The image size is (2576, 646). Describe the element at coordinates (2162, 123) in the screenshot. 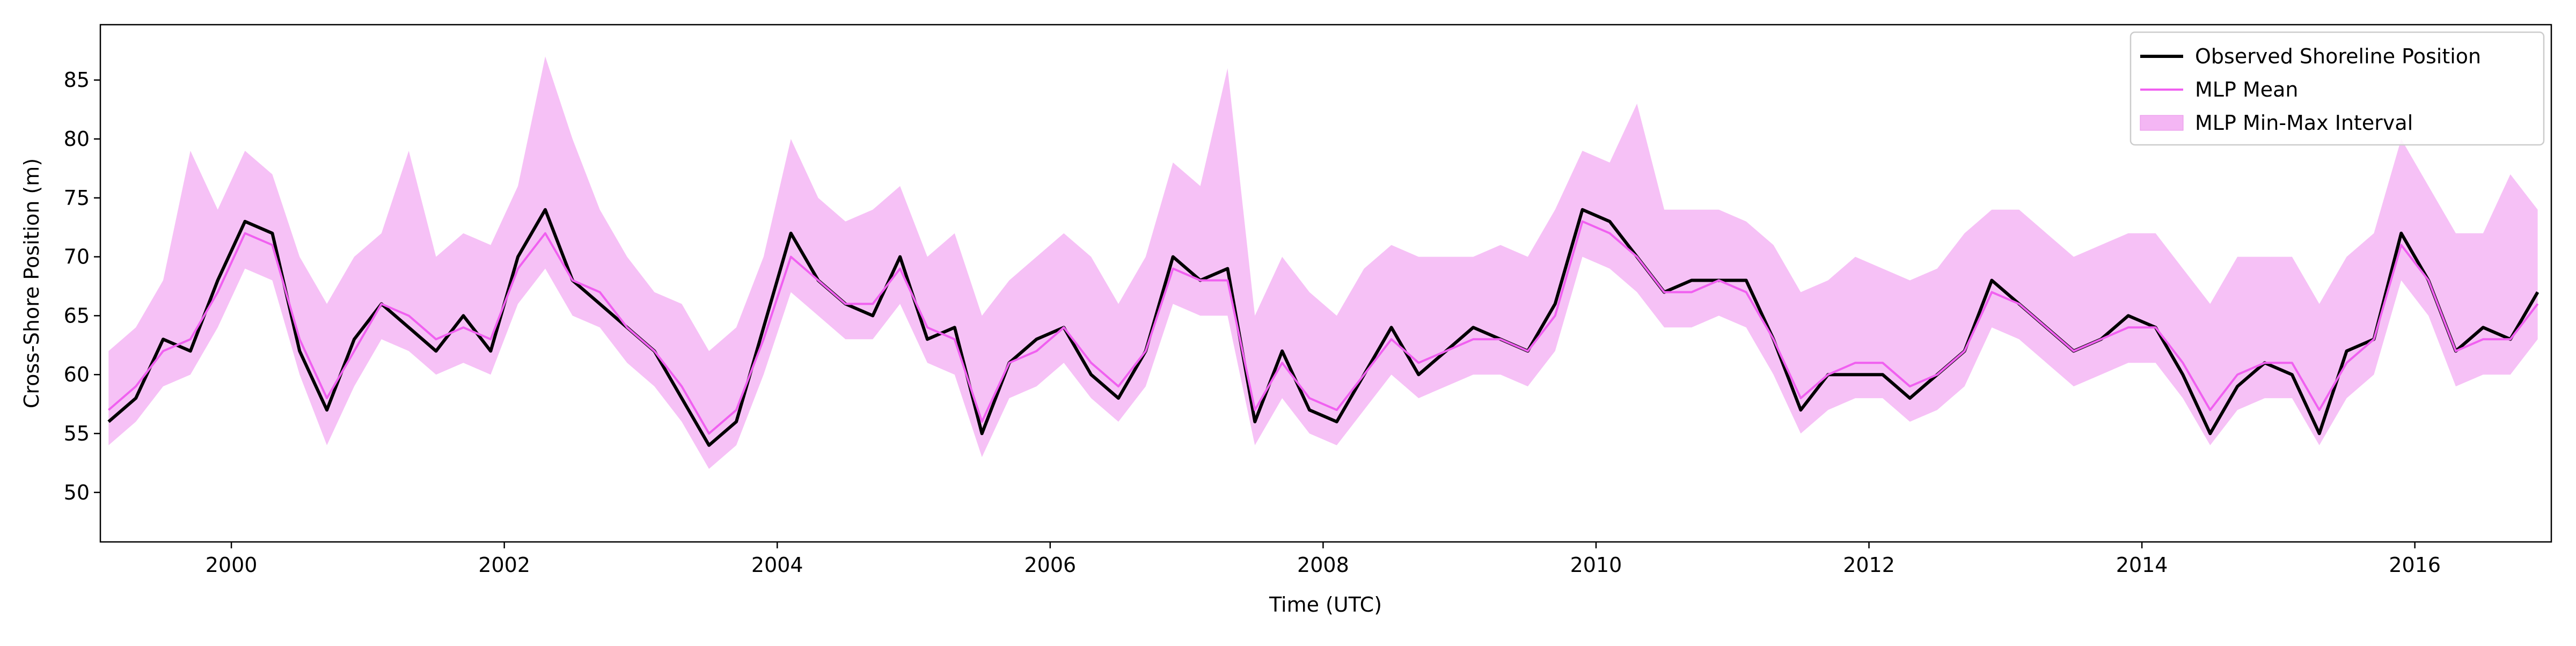

I see `legend-swatch` at that location.